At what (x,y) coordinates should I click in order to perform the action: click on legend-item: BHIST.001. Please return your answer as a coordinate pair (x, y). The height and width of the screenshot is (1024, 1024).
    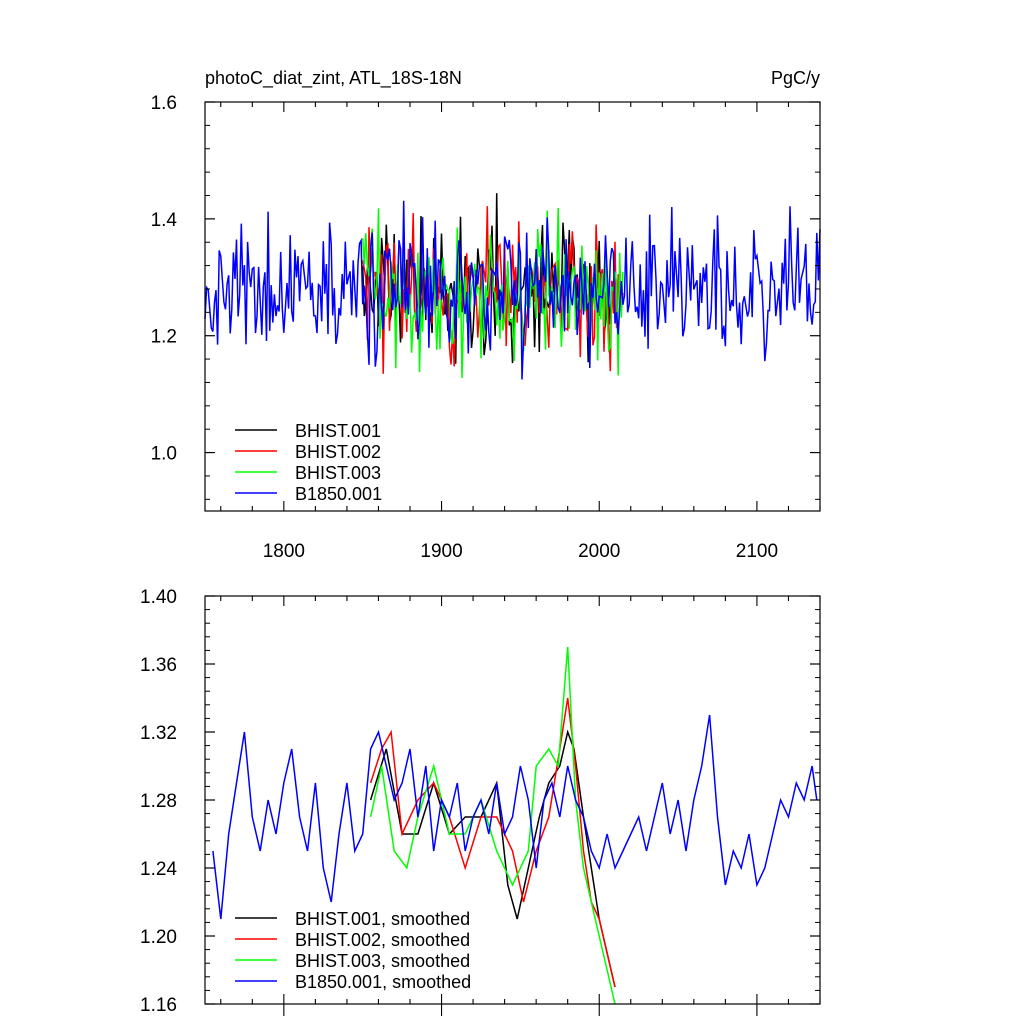
    Looking at the image, I should click on (308, 431).